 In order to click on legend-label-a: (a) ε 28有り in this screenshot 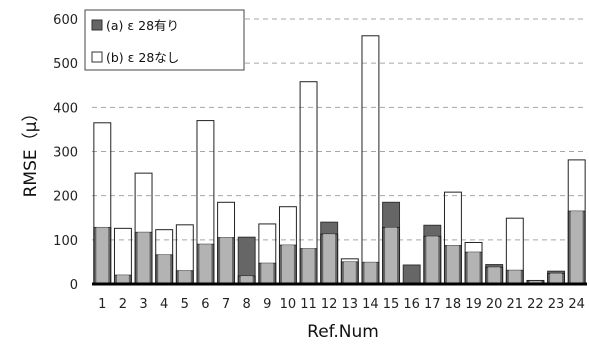, I will do `click(142, 25)`.